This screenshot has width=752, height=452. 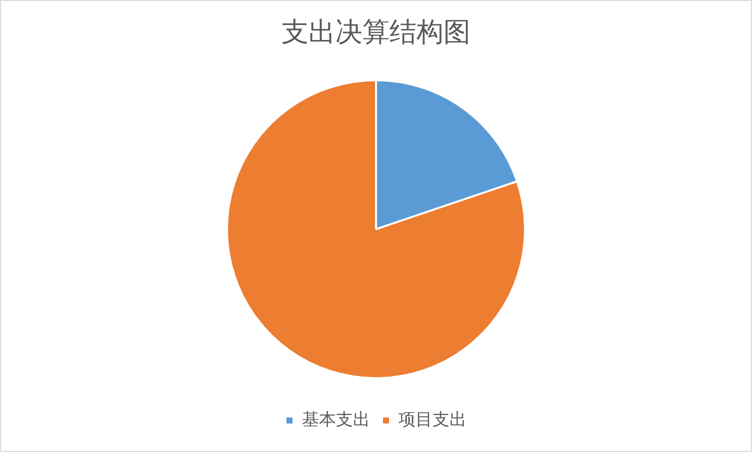 What do you see at coordinates (376, 32) in the screenshot?
I see `chart-title: 支出决算结构图` at bounding box center [376, 32].